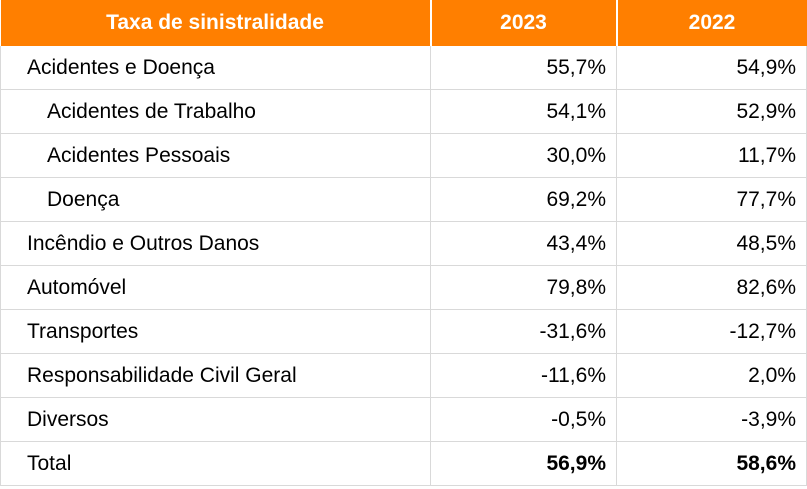 The height and width of the screenshot is (489, 807). What do you see at coordinates (215, 287) in the screenshot?
I see `row-label: Automóvel` at bounding box center [215, 287].